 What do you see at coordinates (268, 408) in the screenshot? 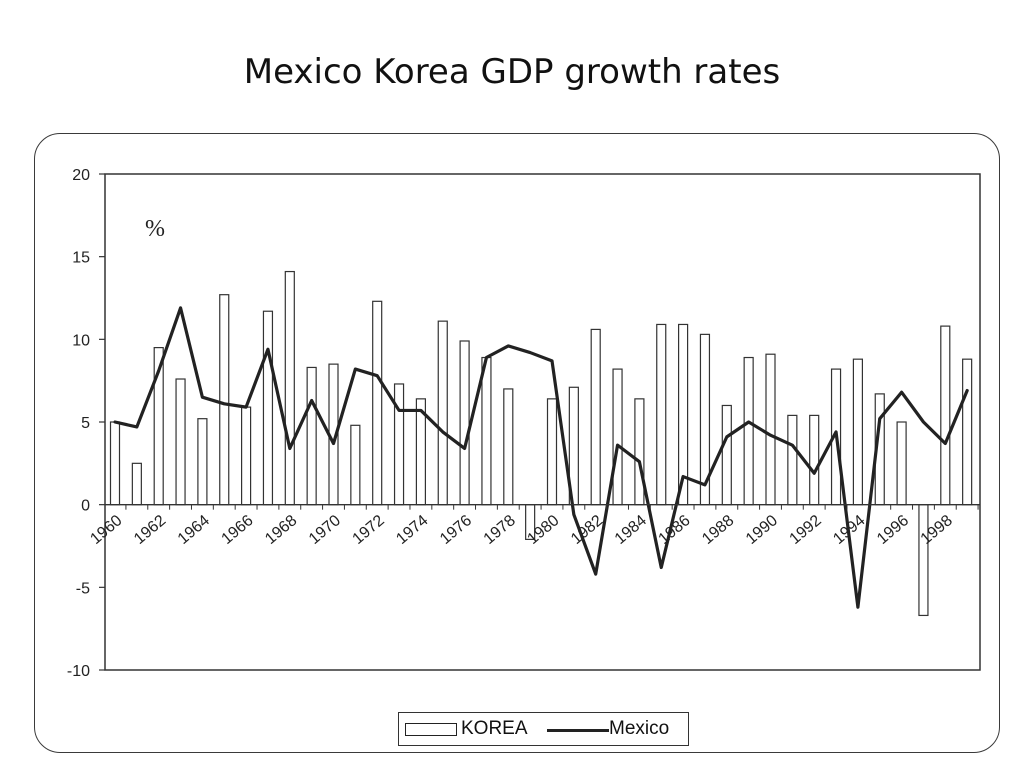
I see `korea-bar-1967` at bounding box center [268, 408].